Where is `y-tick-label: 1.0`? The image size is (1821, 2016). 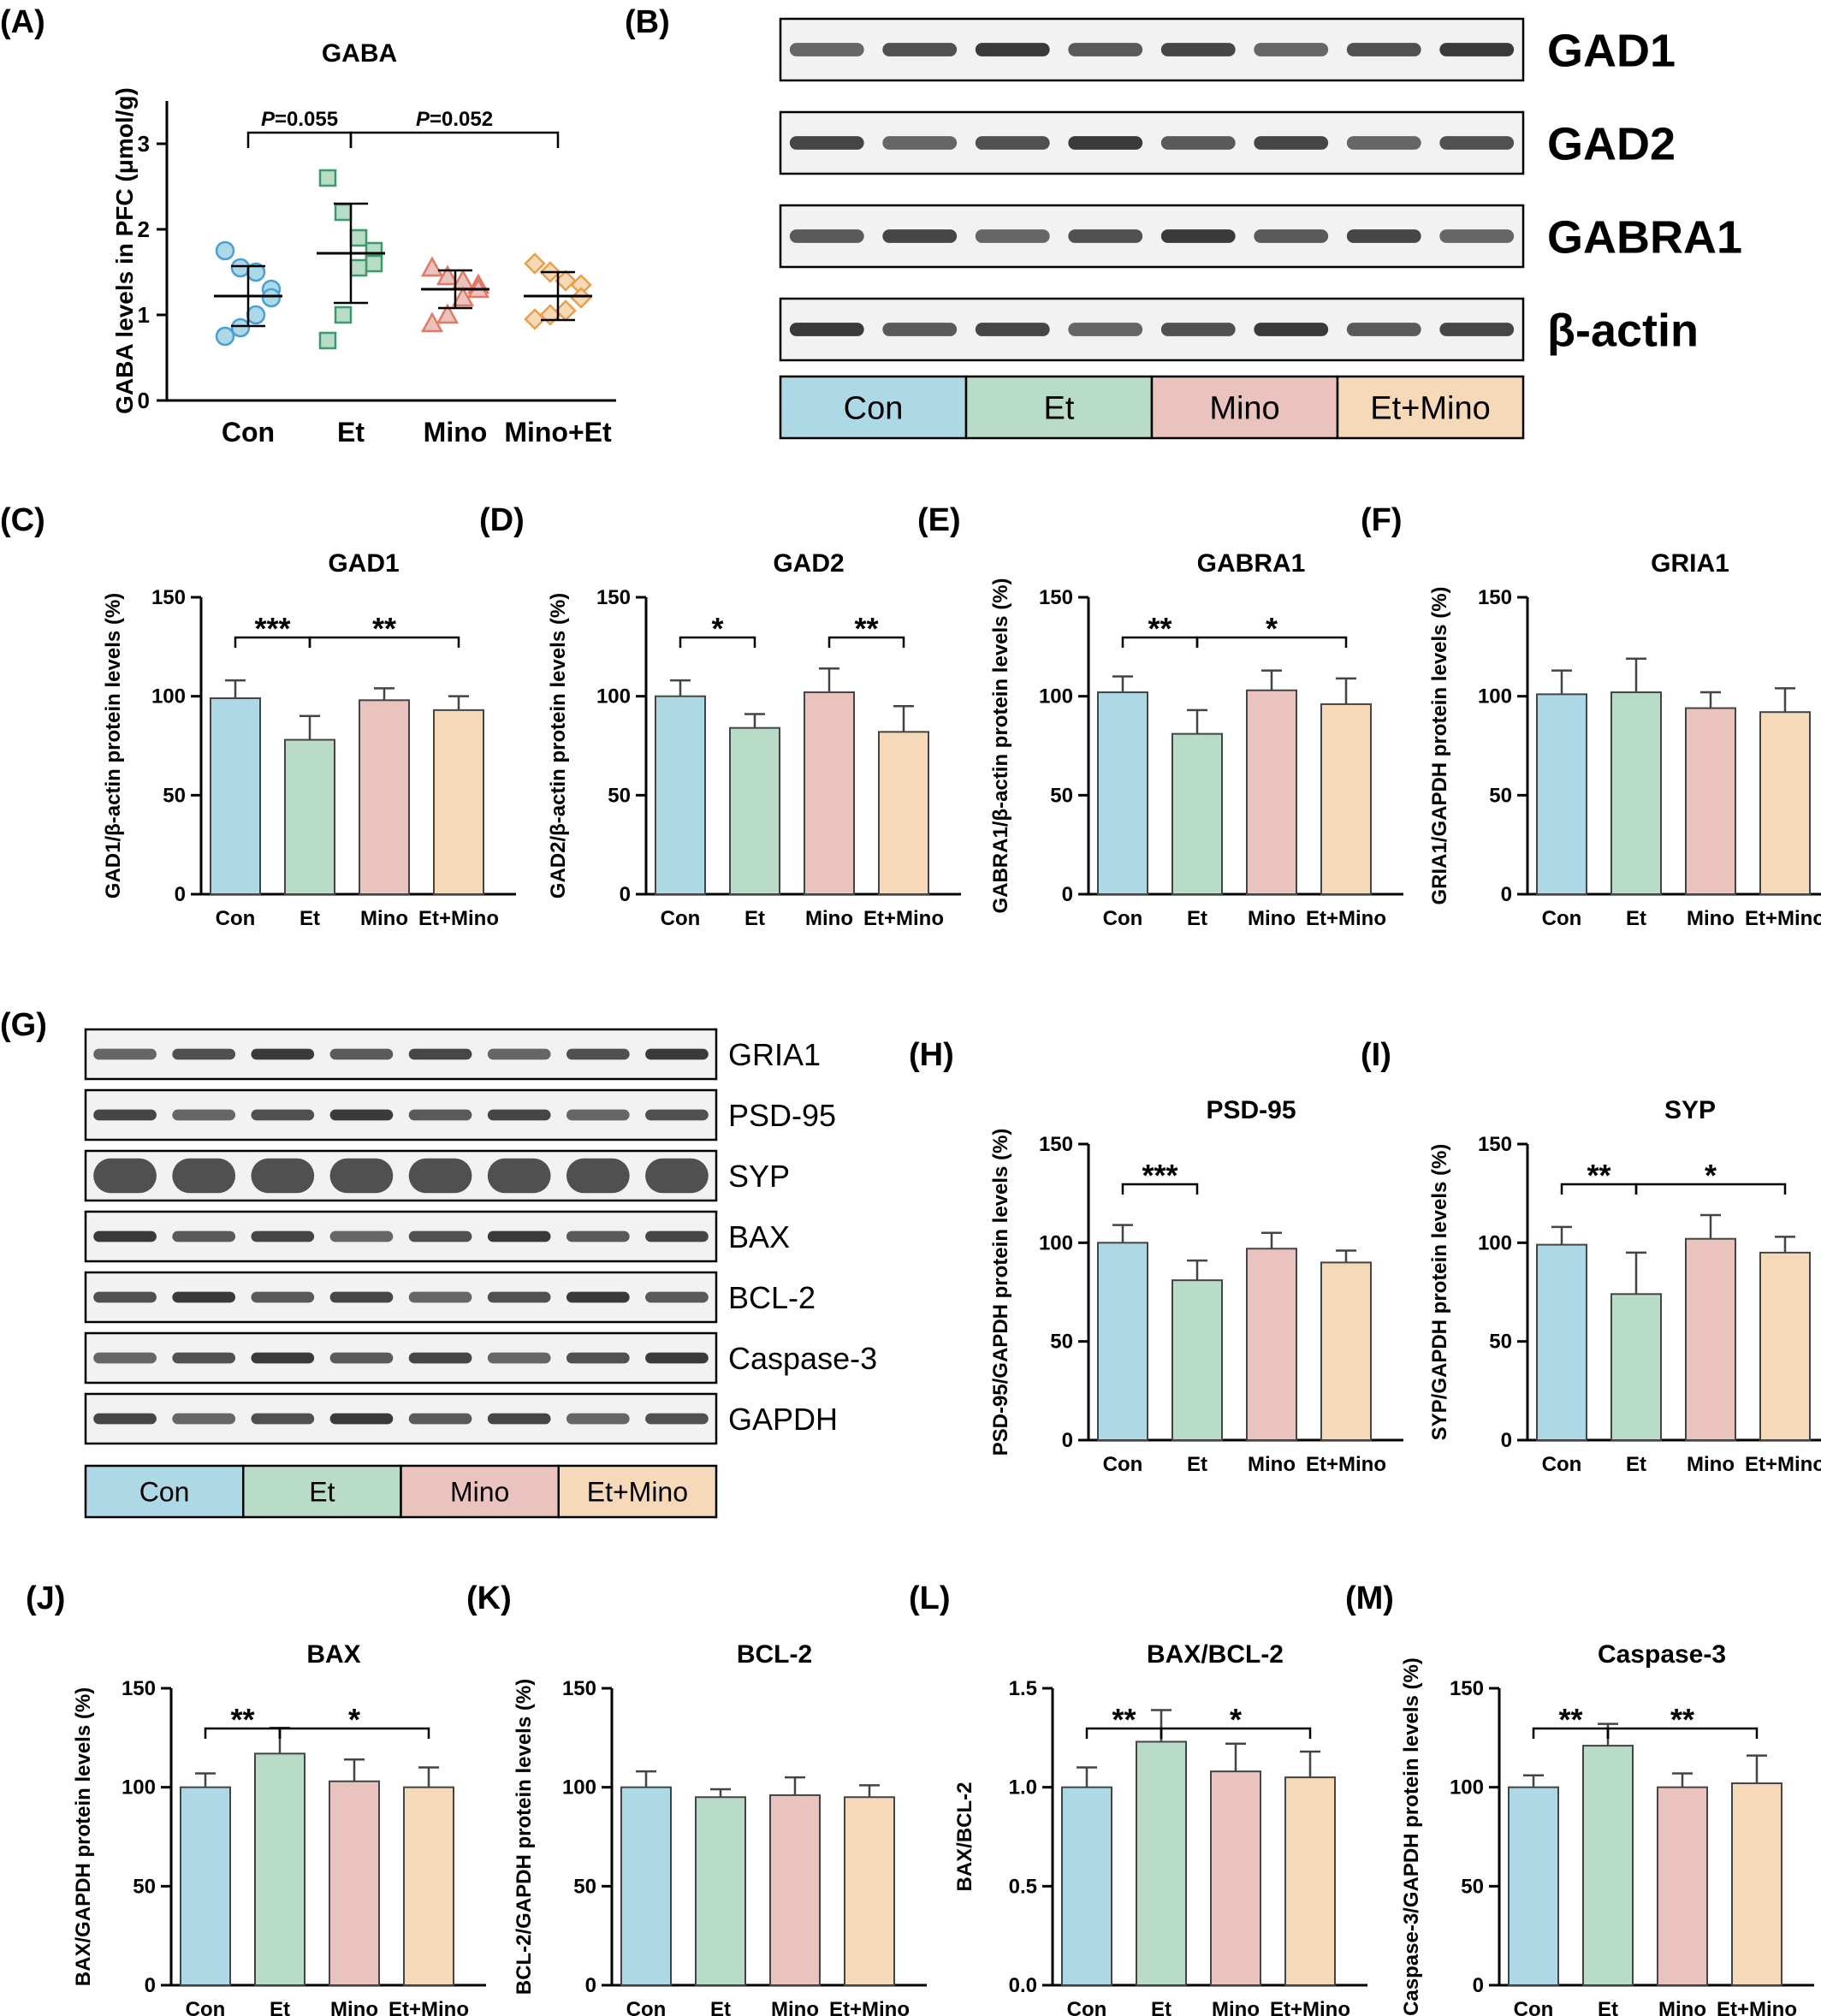
y-tick-label: 1.0 is located at coordinates (1023, 1788).